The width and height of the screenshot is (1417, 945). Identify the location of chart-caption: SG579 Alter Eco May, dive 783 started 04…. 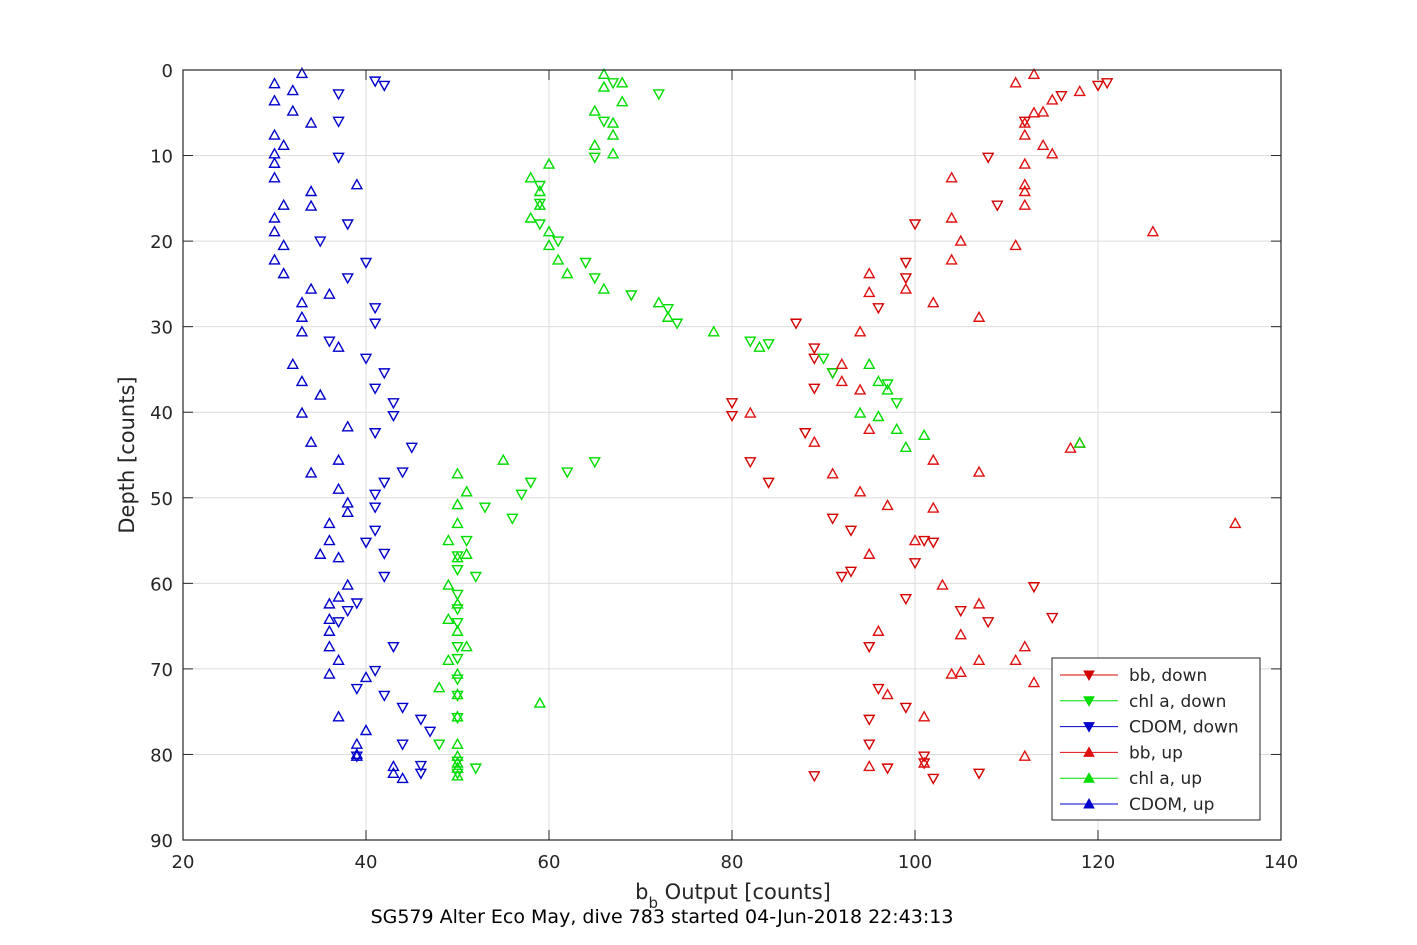
(662, 917).